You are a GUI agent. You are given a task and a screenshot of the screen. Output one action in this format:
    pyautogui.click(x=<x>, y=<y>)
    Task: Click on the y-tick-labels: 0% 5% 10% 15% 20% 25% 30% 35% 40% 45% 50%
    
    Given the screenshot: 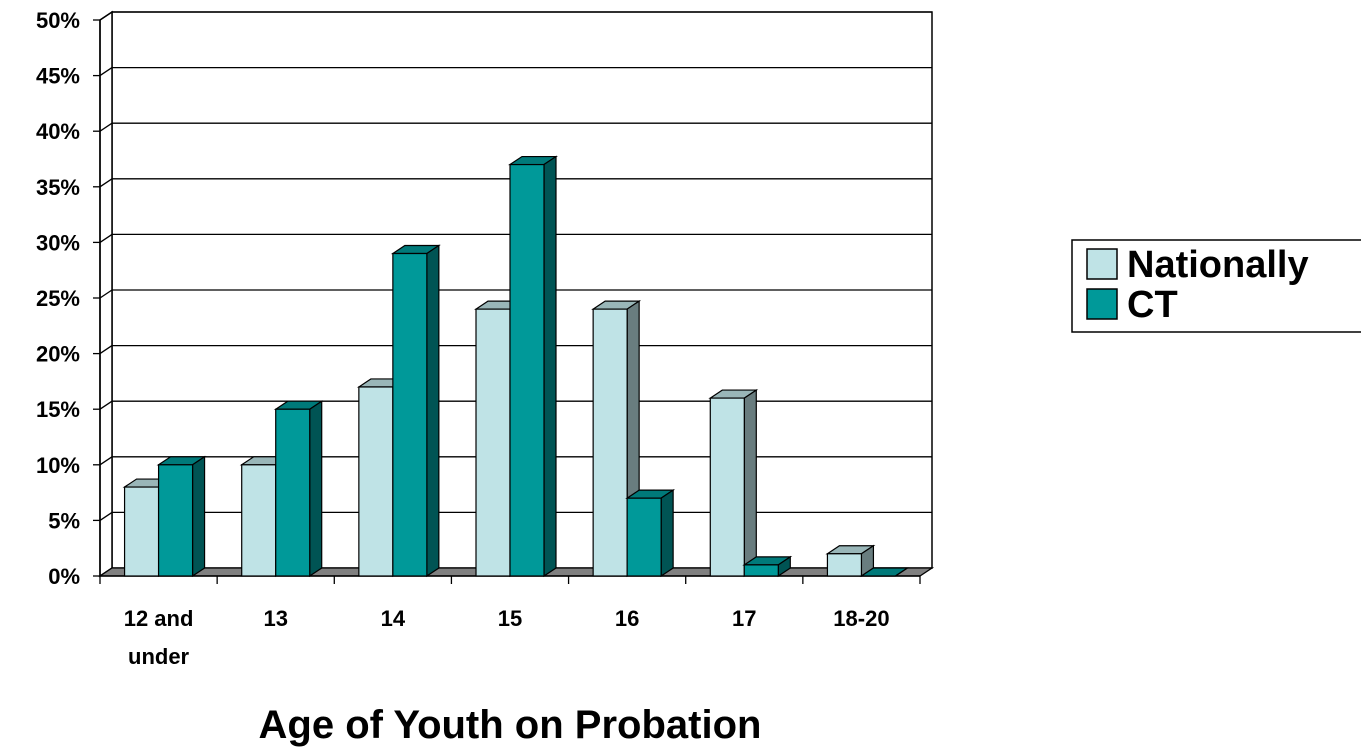 What is the action you would take?
    pyautogui.click(x=58, y=298)
    